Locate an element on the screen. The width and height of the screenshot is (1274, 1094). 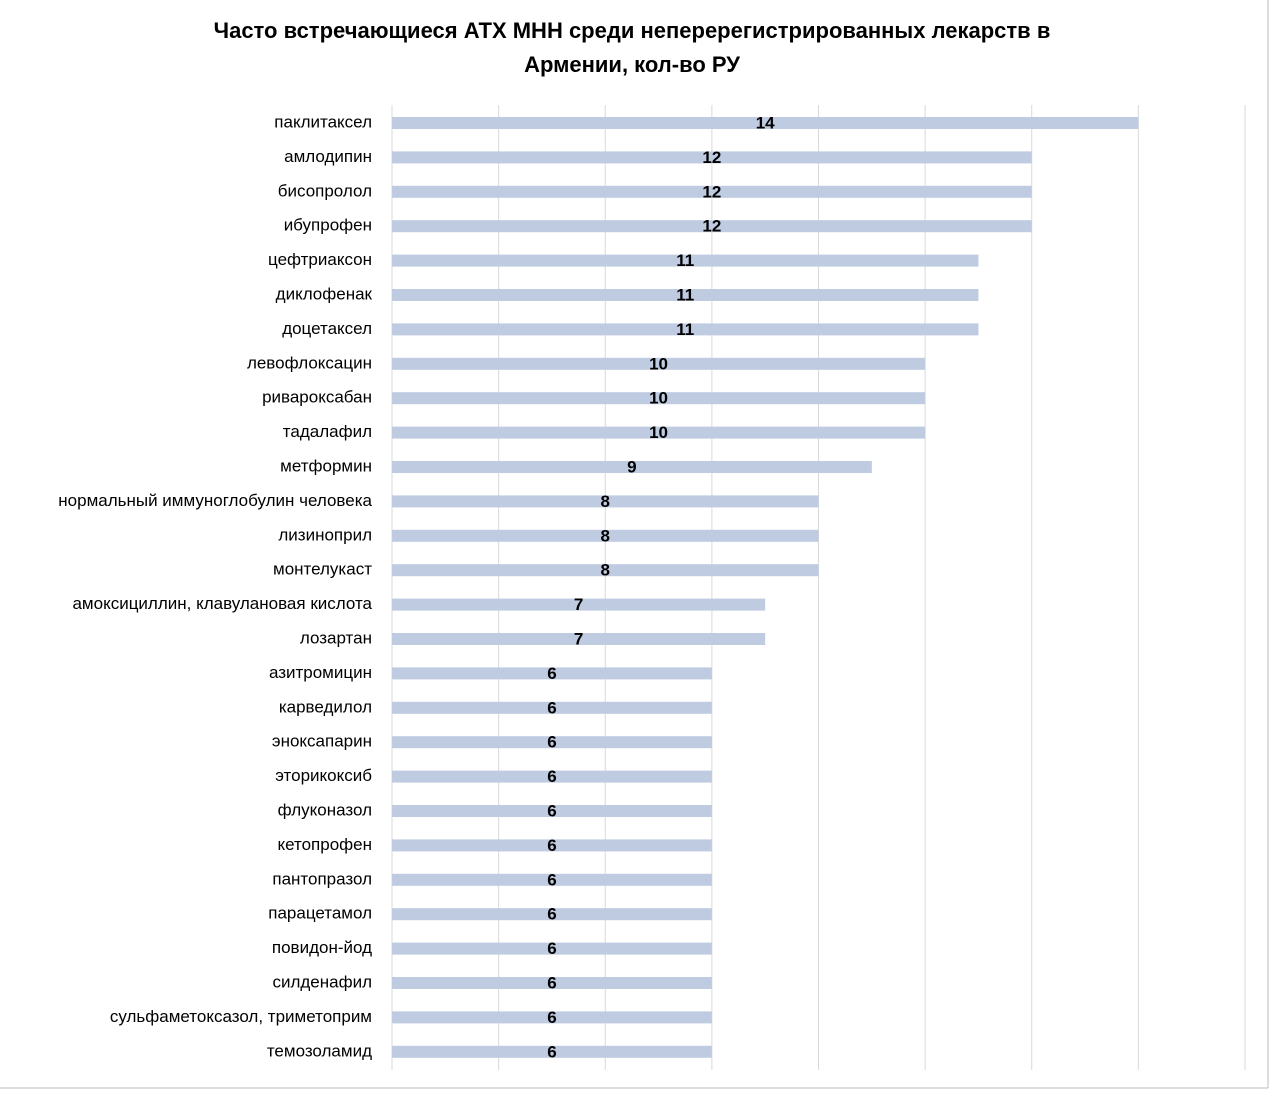
data-label: 9 is located at coordinates (631, 466).